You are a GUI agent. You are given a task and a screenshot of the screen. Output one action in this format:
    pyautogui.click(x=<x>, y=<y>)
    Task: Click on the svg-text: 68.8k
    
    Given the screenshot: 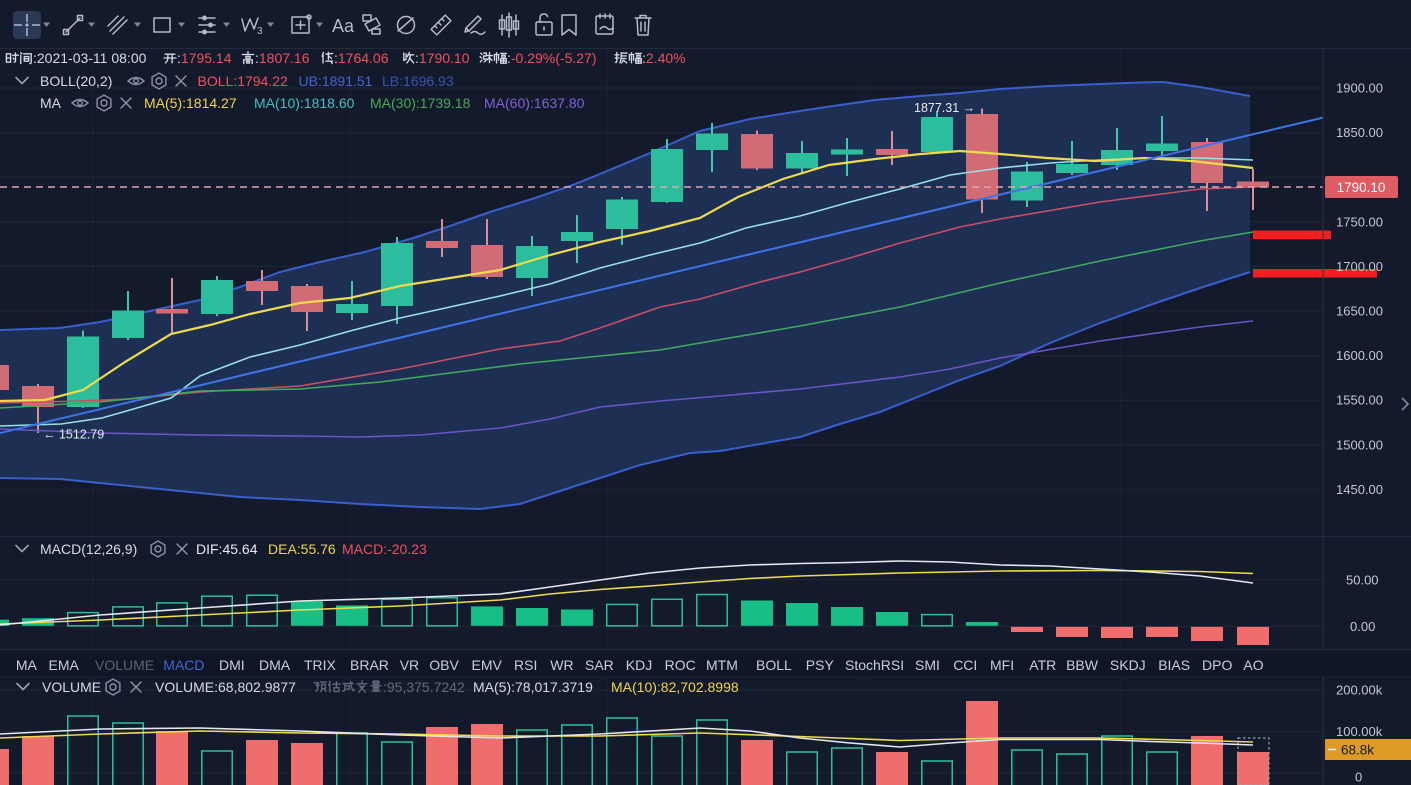 What is the action you would take?
    pyautogui.click(x=1357, y=750)
    